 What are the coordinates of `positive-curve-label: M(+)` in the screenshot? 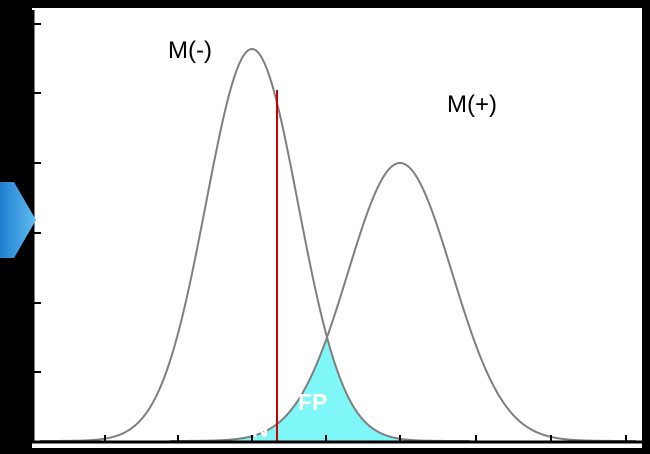 It's located at (472, 104).